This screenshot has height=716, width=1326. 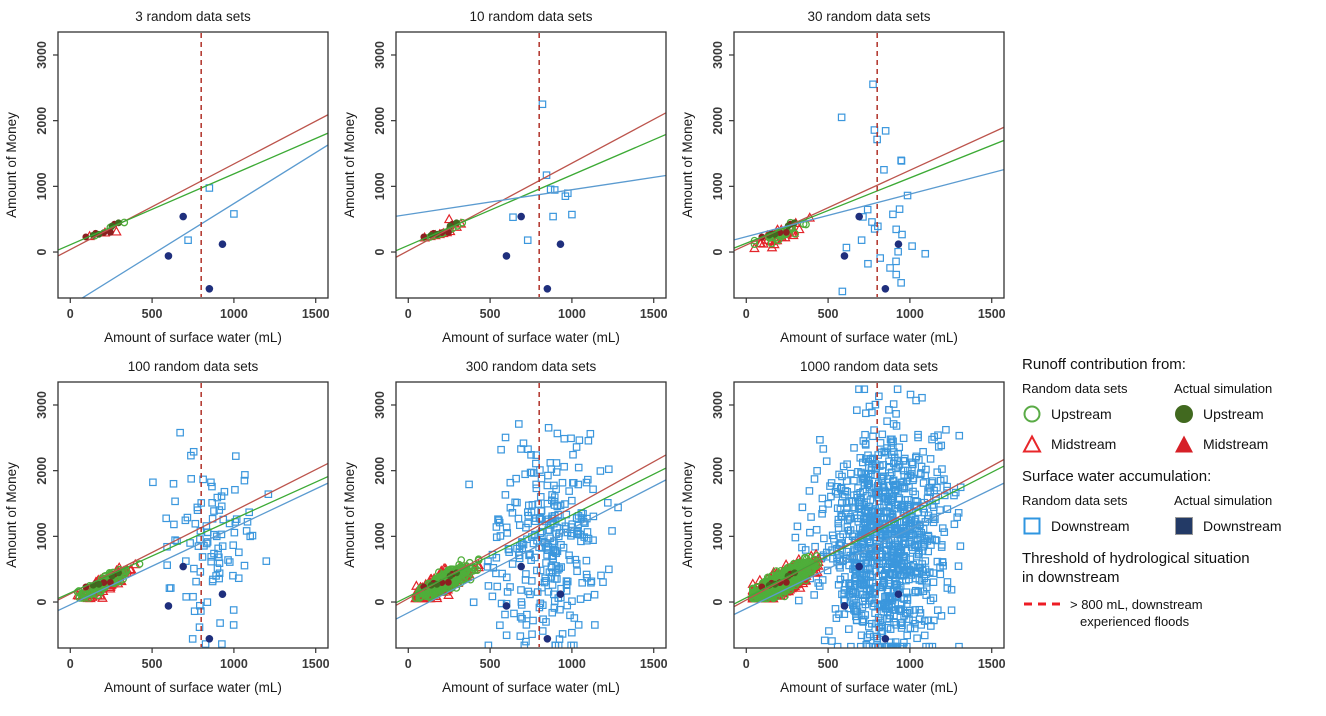 I want to click on legend-item-actual-downstream: Downstream, so click(x=1240, y=526).